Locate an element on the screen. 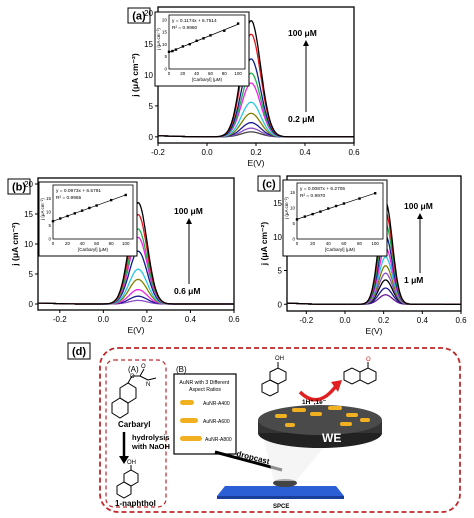  inset-equation: y = 0.0087x + 6.2705 is located at coordinates (322, 189).